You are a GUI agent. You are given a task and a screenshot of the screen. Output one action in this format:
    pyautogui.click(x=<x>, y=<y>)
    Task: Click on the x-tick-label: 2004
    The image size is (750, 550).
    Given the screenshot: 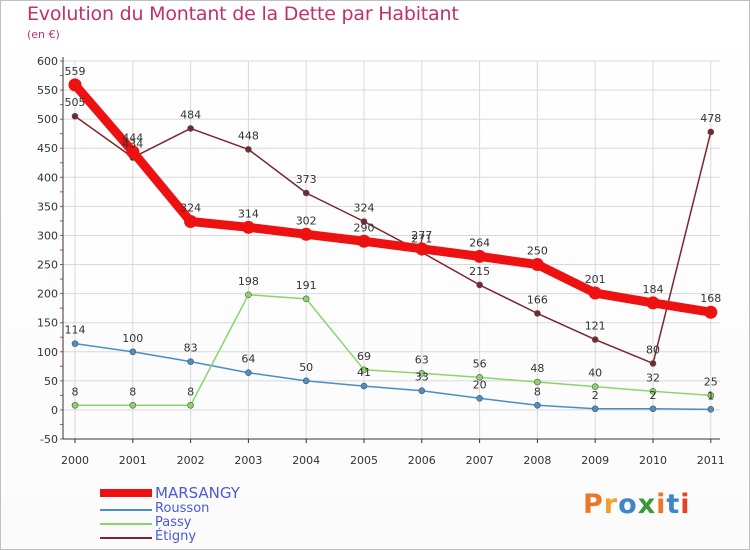 What is the action you would take?
    pyautogui.click(x=306, y=460)
    